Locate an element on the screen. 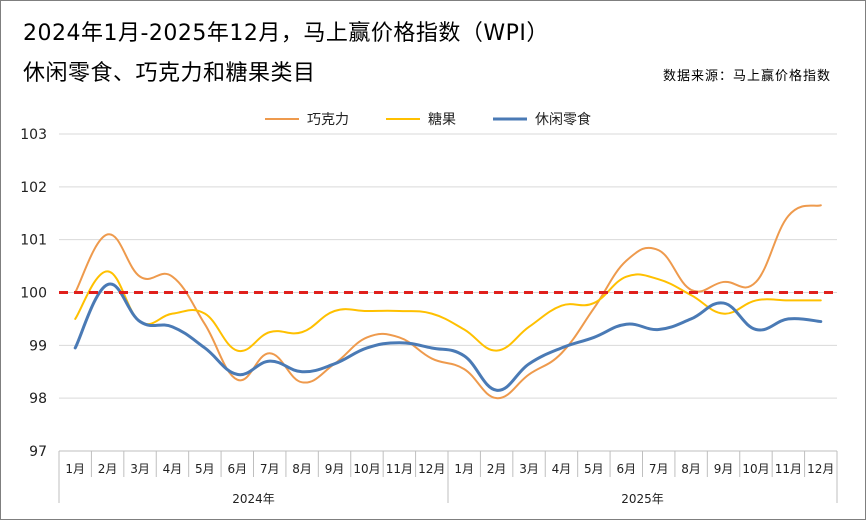  chart-subtitle: 休闲零食、巧克力和糖果类目 is located at coordinates (169, 73).